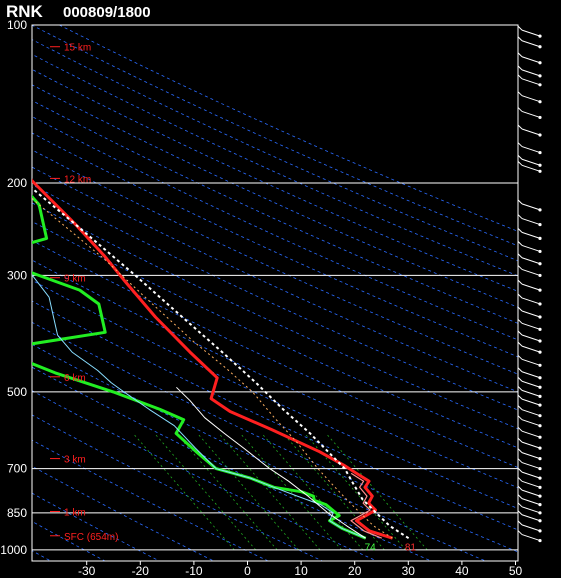  Describe the element at coordinates (91, 537) in the screenshot. I see `height-label: SFC (654m)` at that location.